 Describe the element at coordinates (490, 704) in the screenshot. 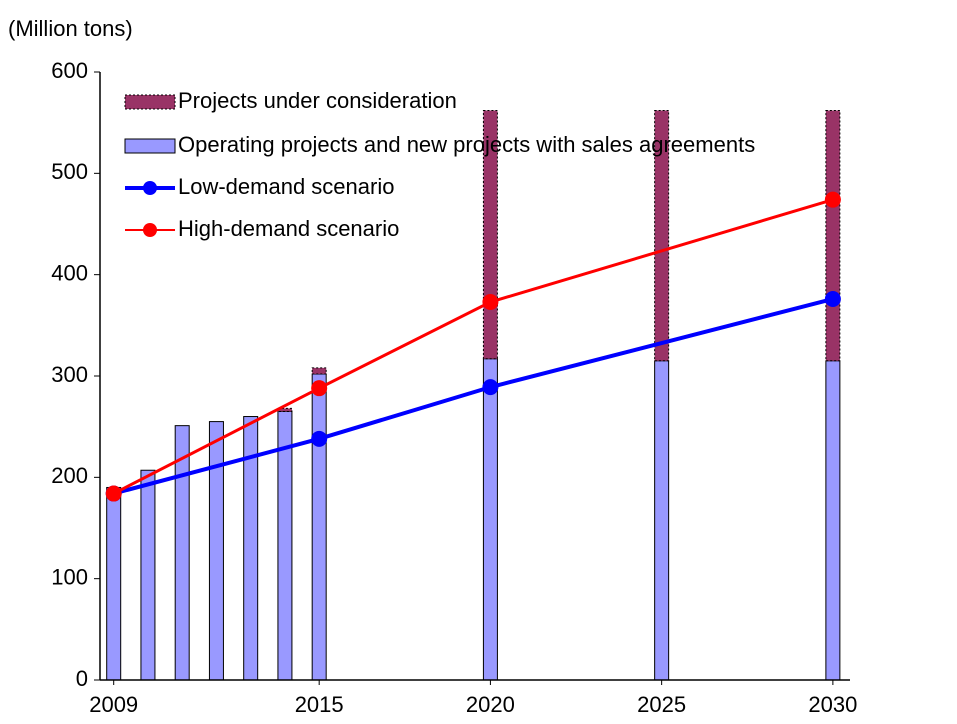

I see `x-tick-label: 2020` at that location.